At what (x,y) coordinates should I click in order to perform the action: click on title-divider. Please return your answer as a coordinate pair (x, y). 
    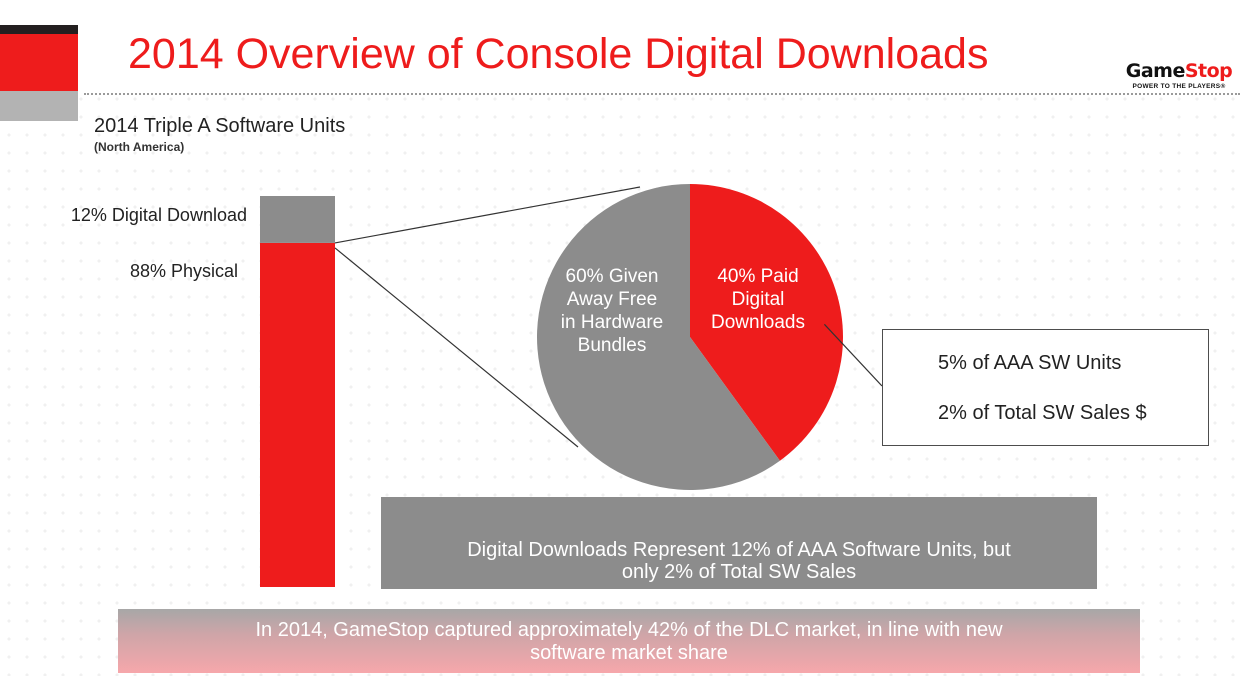
    Looking at the image, I should click on (662, 94).